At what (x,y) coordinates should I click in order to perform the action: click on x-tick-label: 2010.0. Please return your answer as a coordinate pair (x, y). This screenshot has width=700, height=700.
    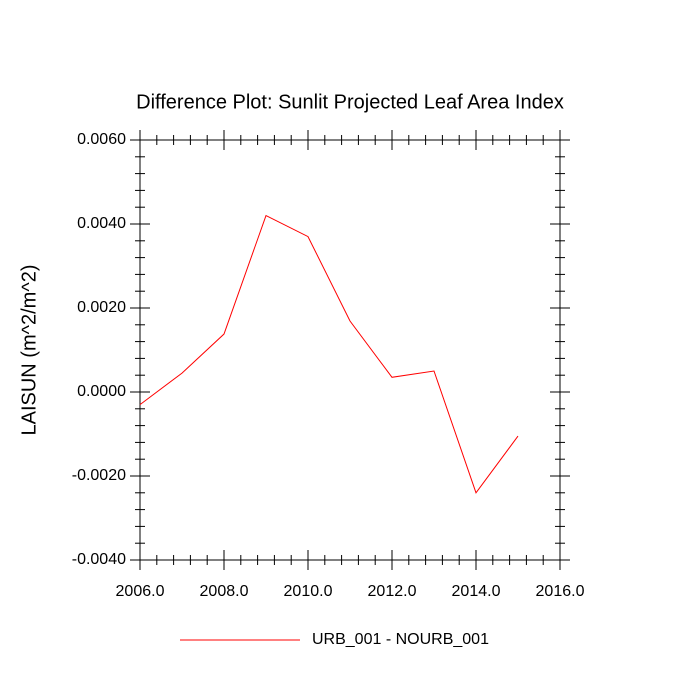
    Looking at the image, I should click on (308, 591).